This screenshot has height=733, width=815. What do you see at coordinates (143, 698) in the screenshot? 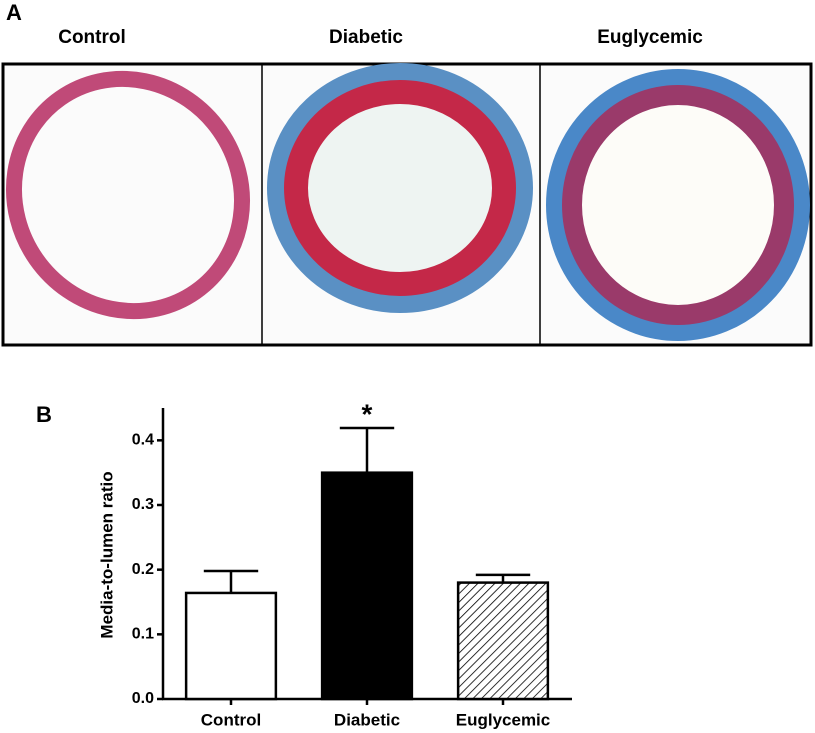
I see `y-tick-label: 0.0` at bounding box center [143, 698].